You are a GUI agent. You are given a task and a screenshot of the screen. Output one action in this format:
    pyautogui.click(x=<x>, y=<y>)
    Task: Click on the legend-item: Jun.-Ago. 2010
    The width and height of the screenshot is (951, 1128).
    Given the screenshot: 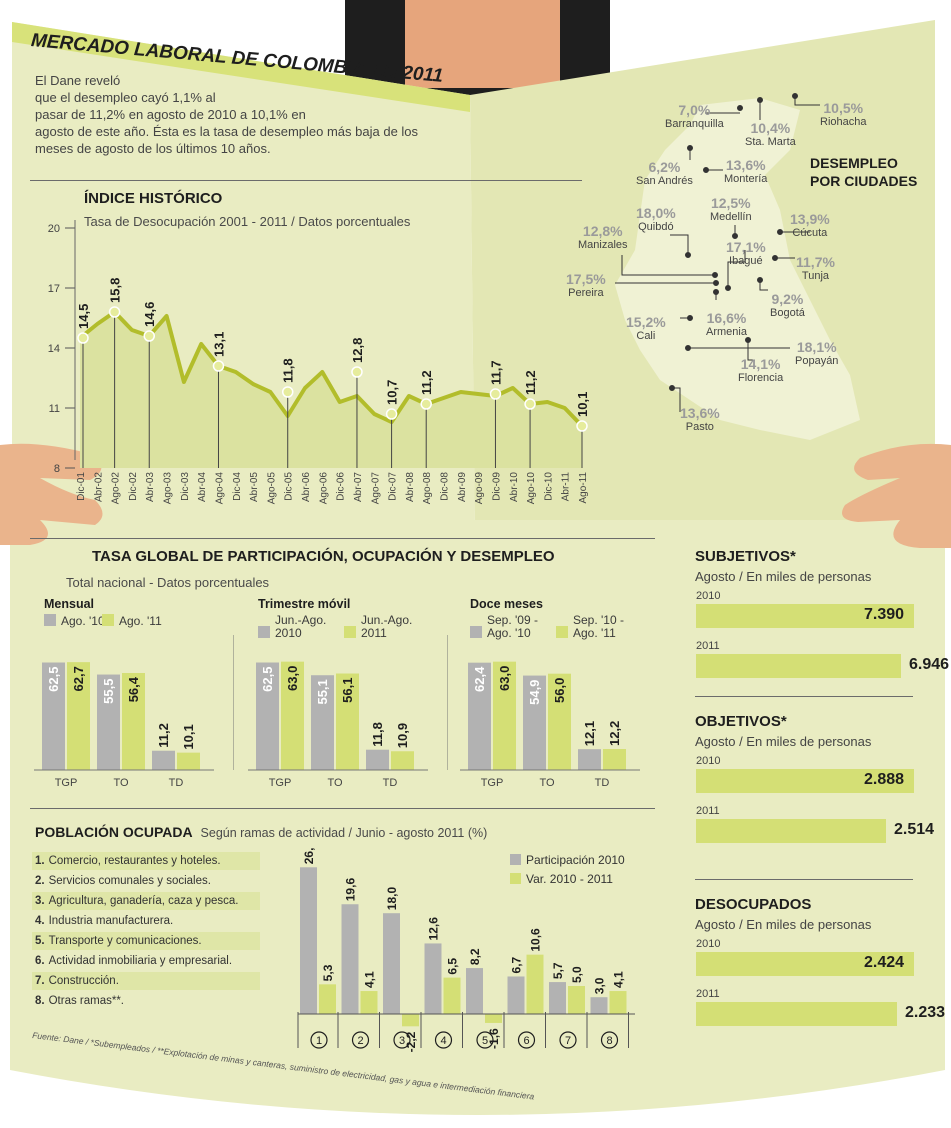 What is the action you would take?
    pyautogui.click(x=292, y=627)
    